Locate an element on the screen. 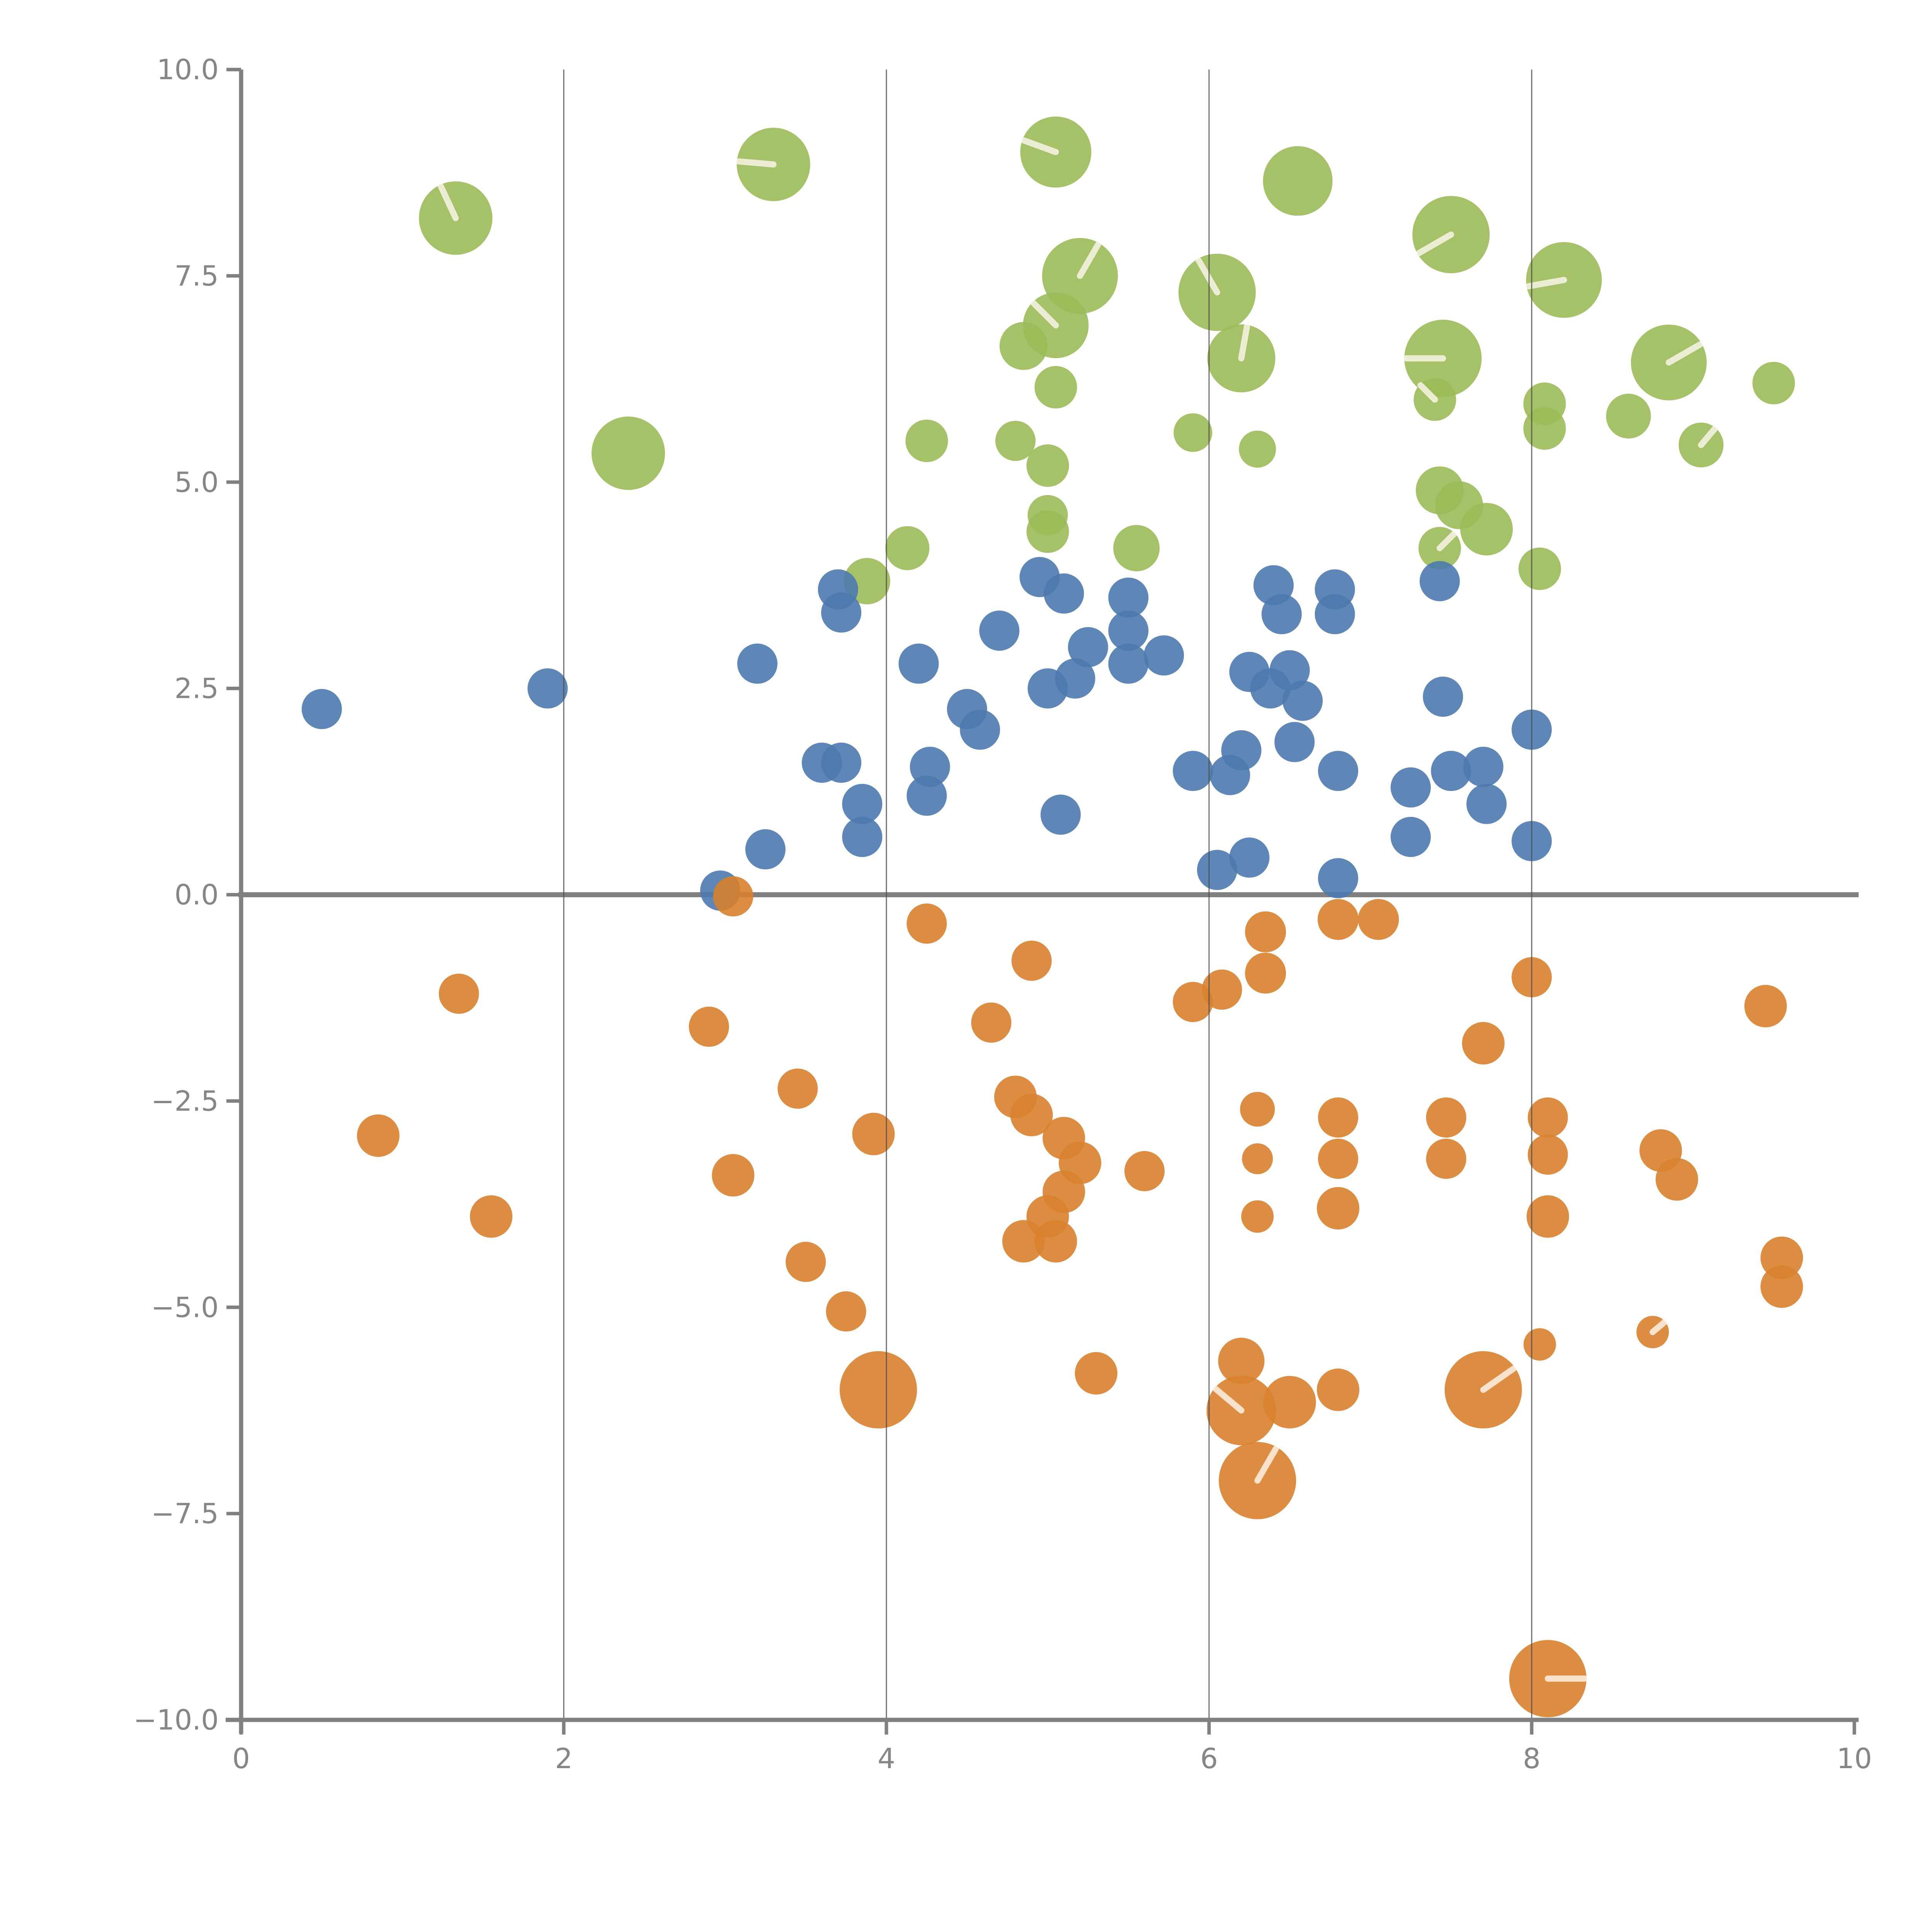 Image resolution: width=1932 pixels, height=1932 pixels. x-tick-label: 6 is located at coordinates (1209, 1758).